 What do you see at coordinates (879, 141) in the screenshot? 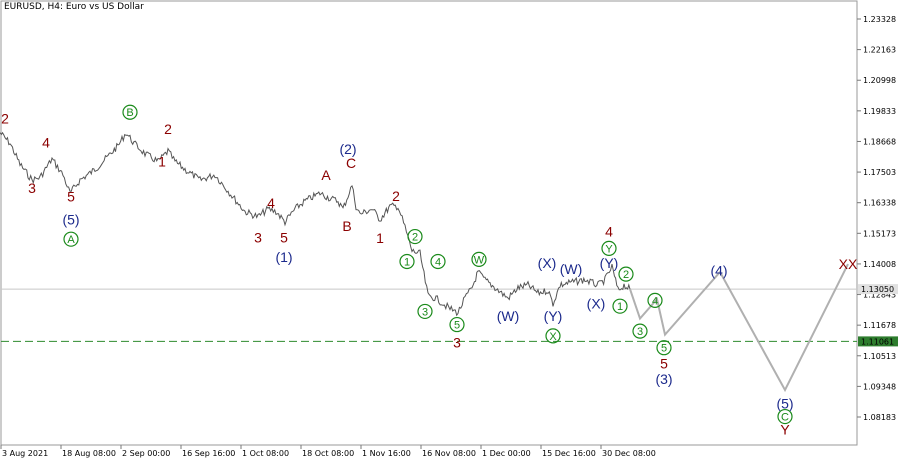
I see `y-tick-label: 1.18668` at bounding box center [879, 141].